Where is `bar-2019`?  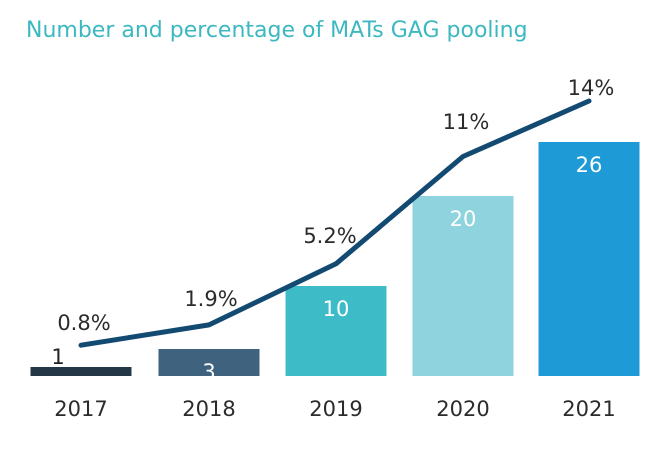 bar-2019 is located at coordinates (336, 331).